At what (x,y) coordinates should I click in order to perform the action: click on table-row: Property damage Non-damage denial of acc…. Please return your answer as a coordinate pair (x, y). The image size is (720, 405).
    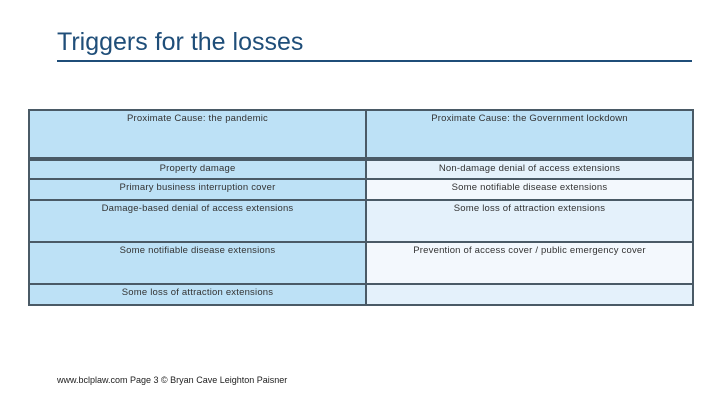
    Looking at the image, I should click on (361, 169).